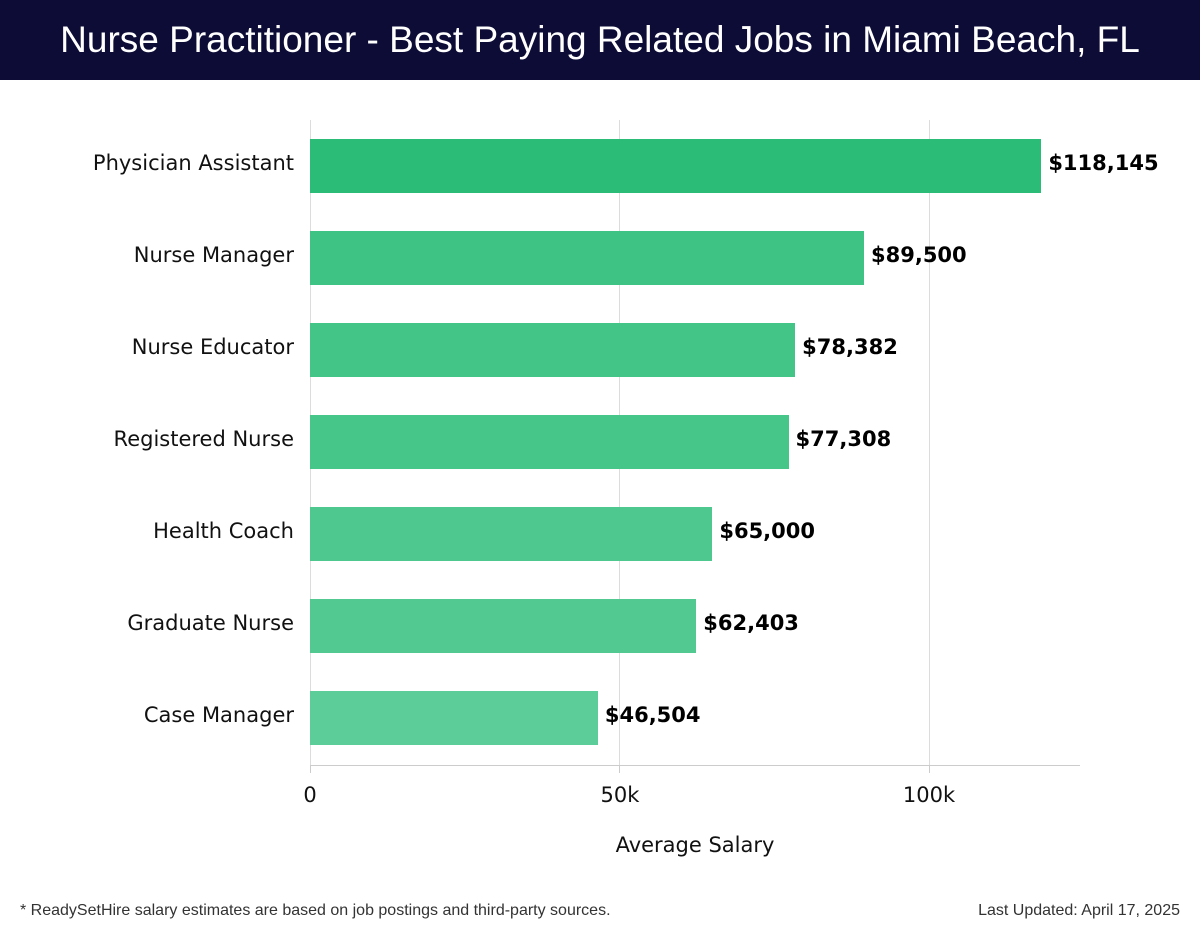 This screenshot has height=940, width=1200. What do you see at coordinates (850, 347) in the screenshot?
I see `value-label: $78,382` at bounding box center [850, 347].